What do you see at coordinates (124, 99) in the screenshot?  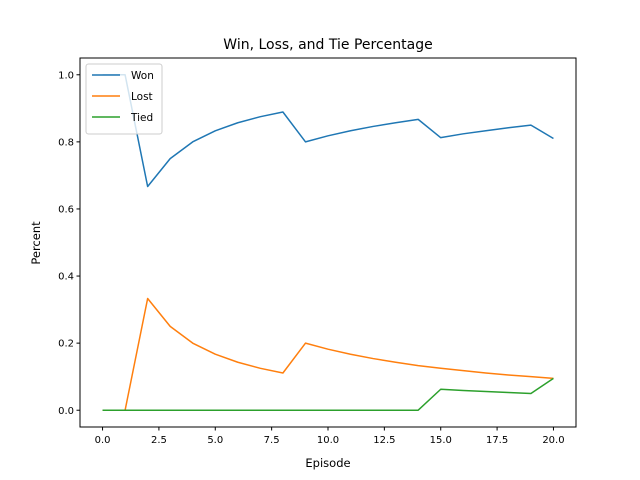 I see `legend: Won Lost Tied` at bounding box center [124, 99].